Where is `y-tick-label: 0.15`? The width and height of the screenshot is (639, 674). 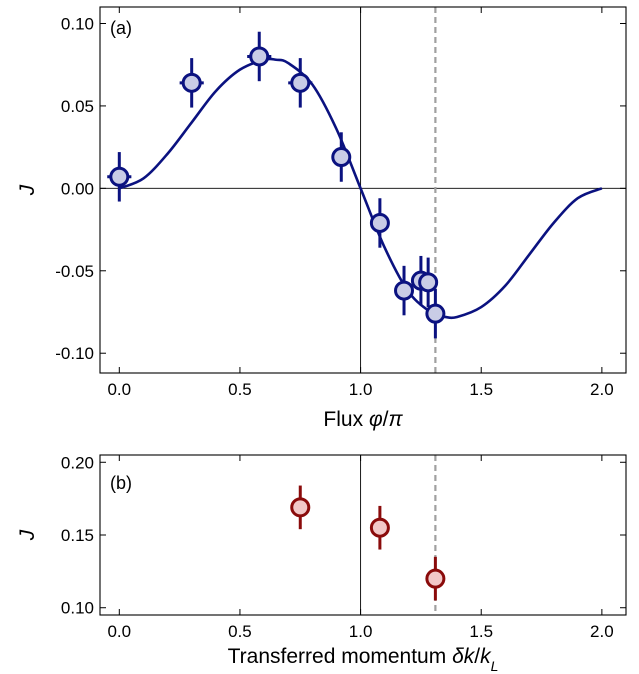
y-tick-label: 0.15 is located at coordinates (77, 535).